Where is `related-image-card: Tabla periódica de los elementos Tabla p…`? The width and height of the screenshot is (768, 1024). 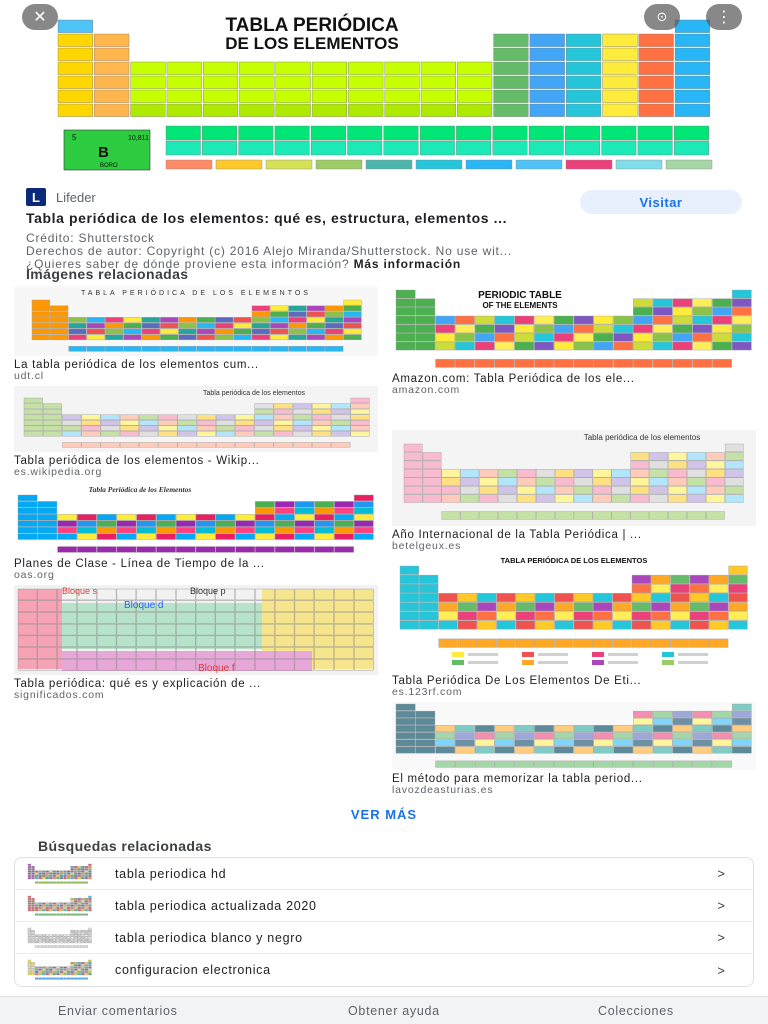 related-image-card: Tabla periódica de los elementos Tabla p… is located at coordinates (196, 432).